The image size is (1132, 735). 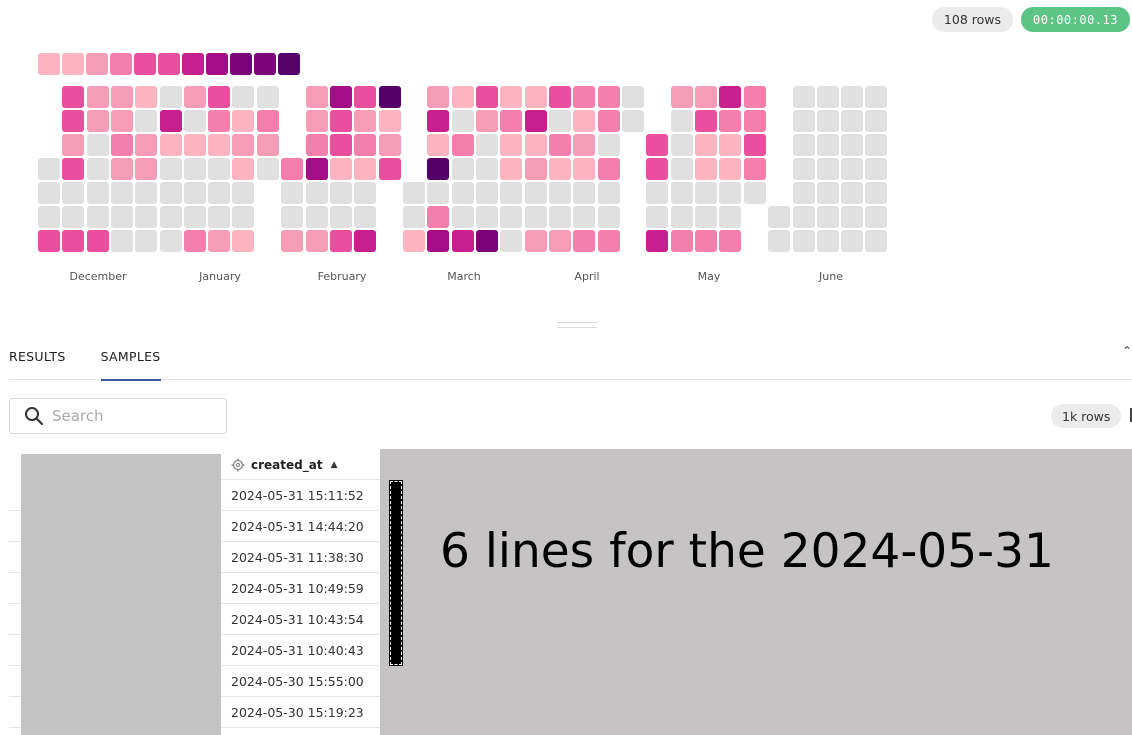 I want to click on table-row: 2024-05-31 11:38:30, so click(x=300, y=557).